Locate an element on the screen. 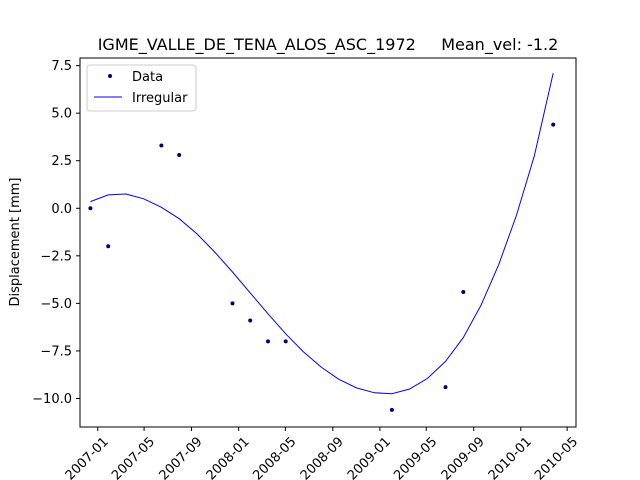 This screenshot has height=480, width=640. y-tick-label: 7.5 is located at coordinates (61, 66).